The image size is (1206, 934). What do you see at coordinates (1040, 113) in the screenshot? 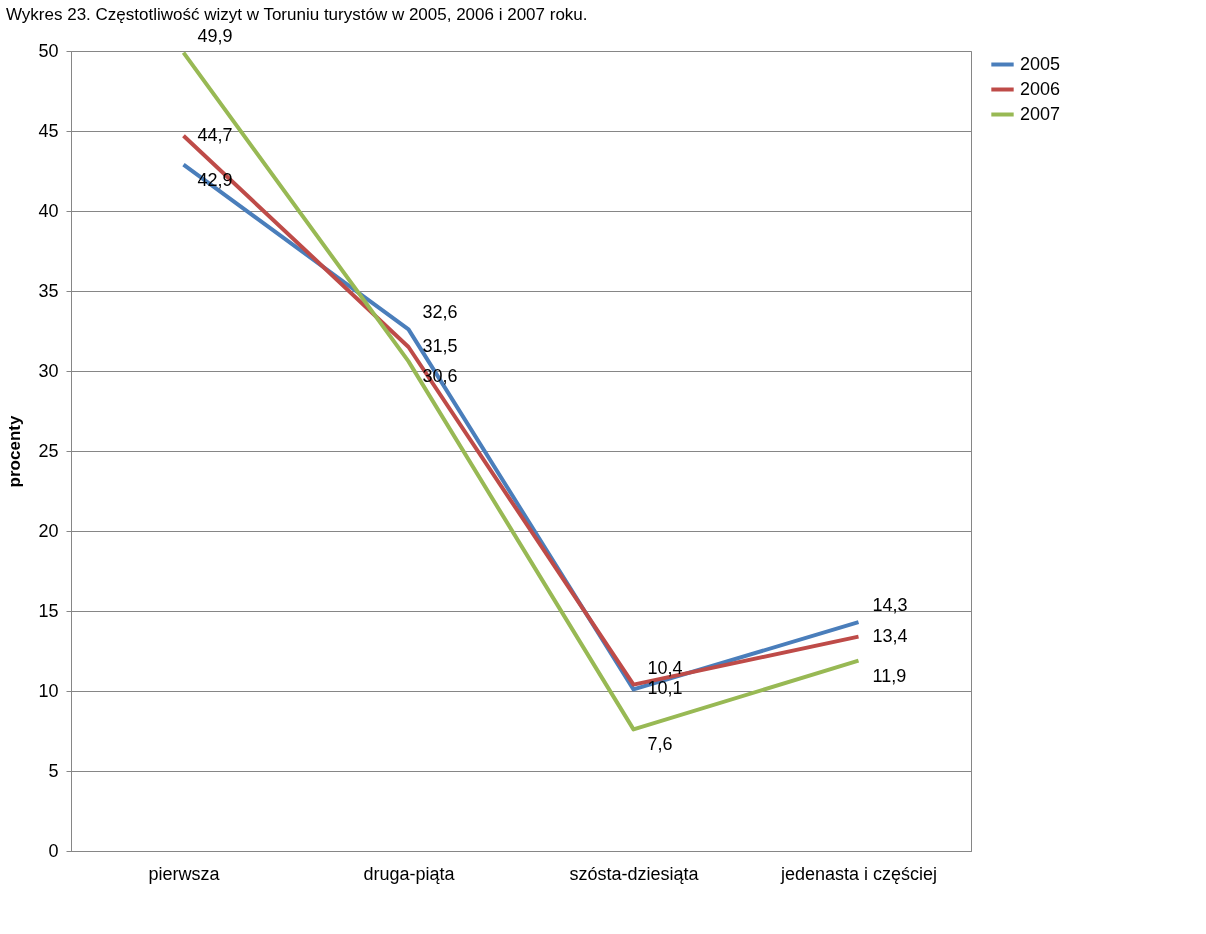
I see `legend-label: 2007` at bounding box center [1040, 113].